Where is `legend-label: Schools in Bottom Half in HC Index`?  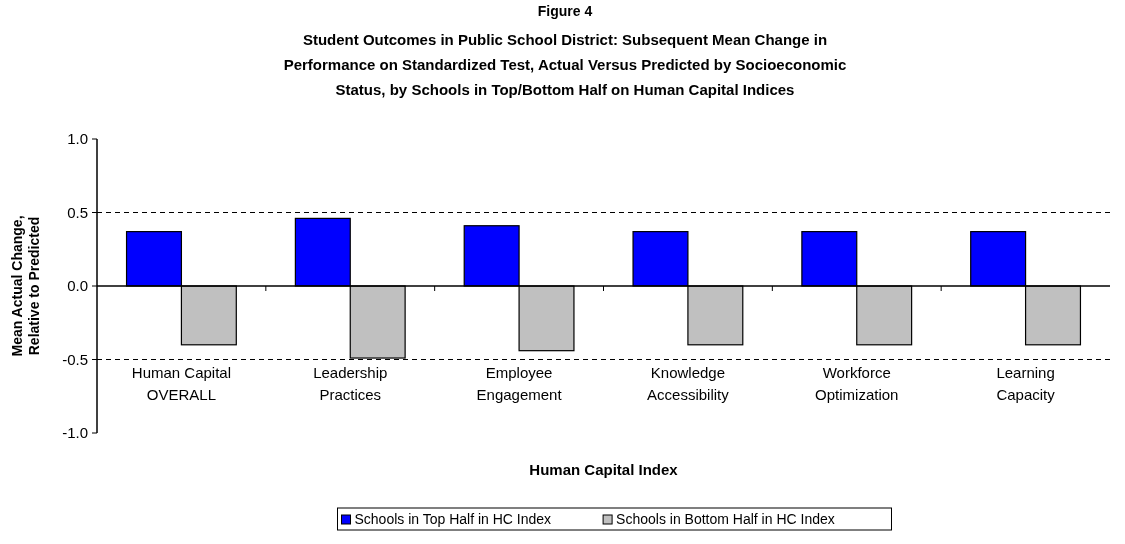 legend-label: Schools in Bottom Half in HC Index is located at coordinates (725, 519).